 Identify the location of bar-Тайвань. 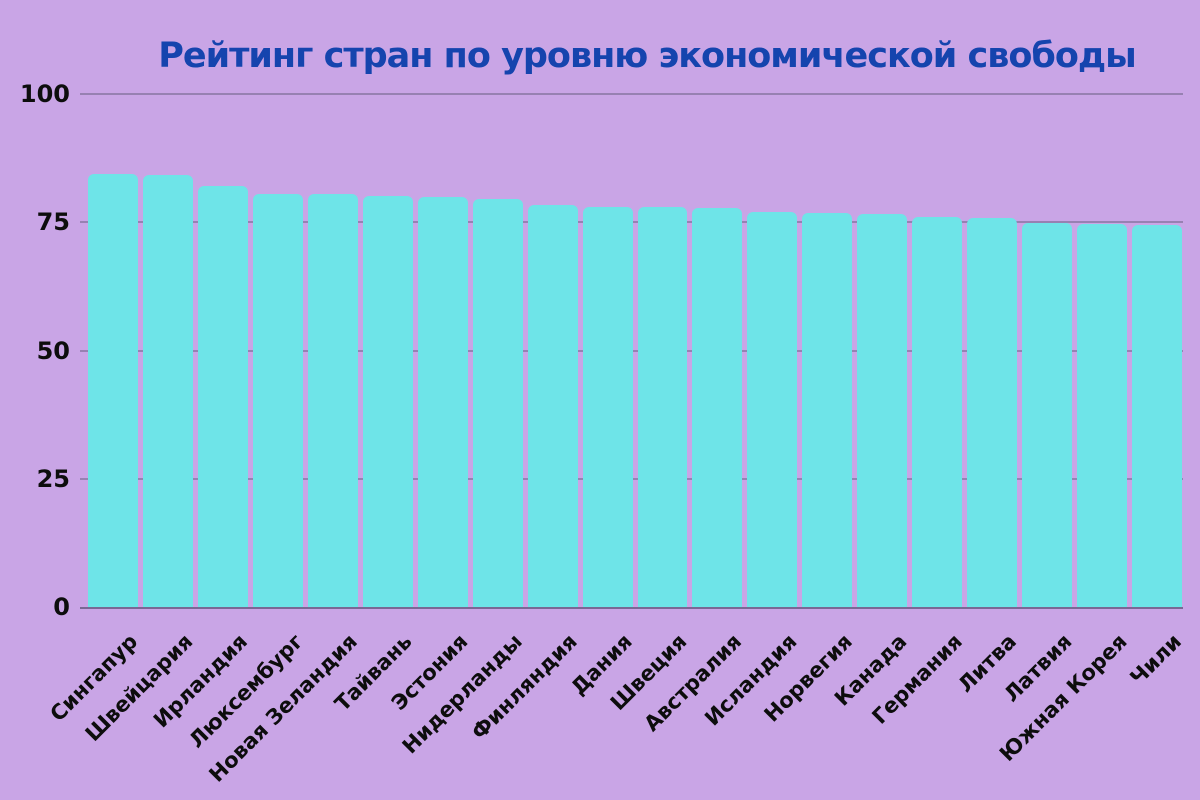
(387, 401).